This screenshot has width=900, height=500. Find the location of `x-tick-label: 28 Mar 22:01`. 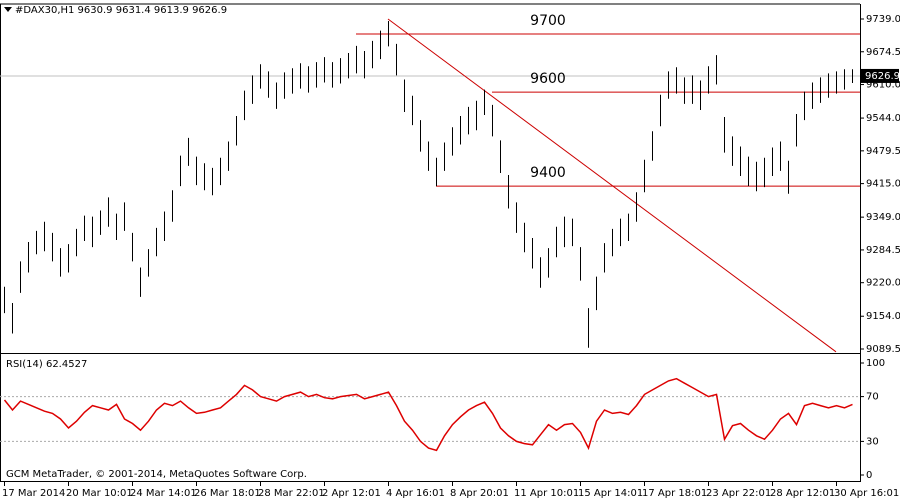

x-tick-label: 28 Mar 22:01 is located at coordinates (291, 493).